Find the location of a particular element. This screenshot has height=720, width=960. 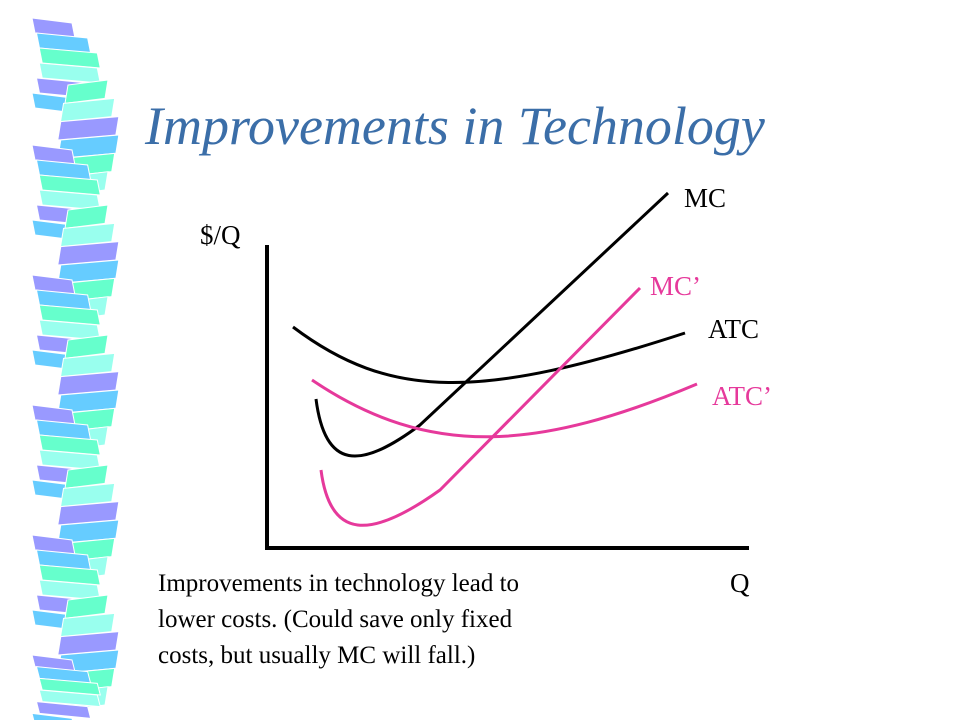

atc-label: ATC is located at coordinates (734, 329).